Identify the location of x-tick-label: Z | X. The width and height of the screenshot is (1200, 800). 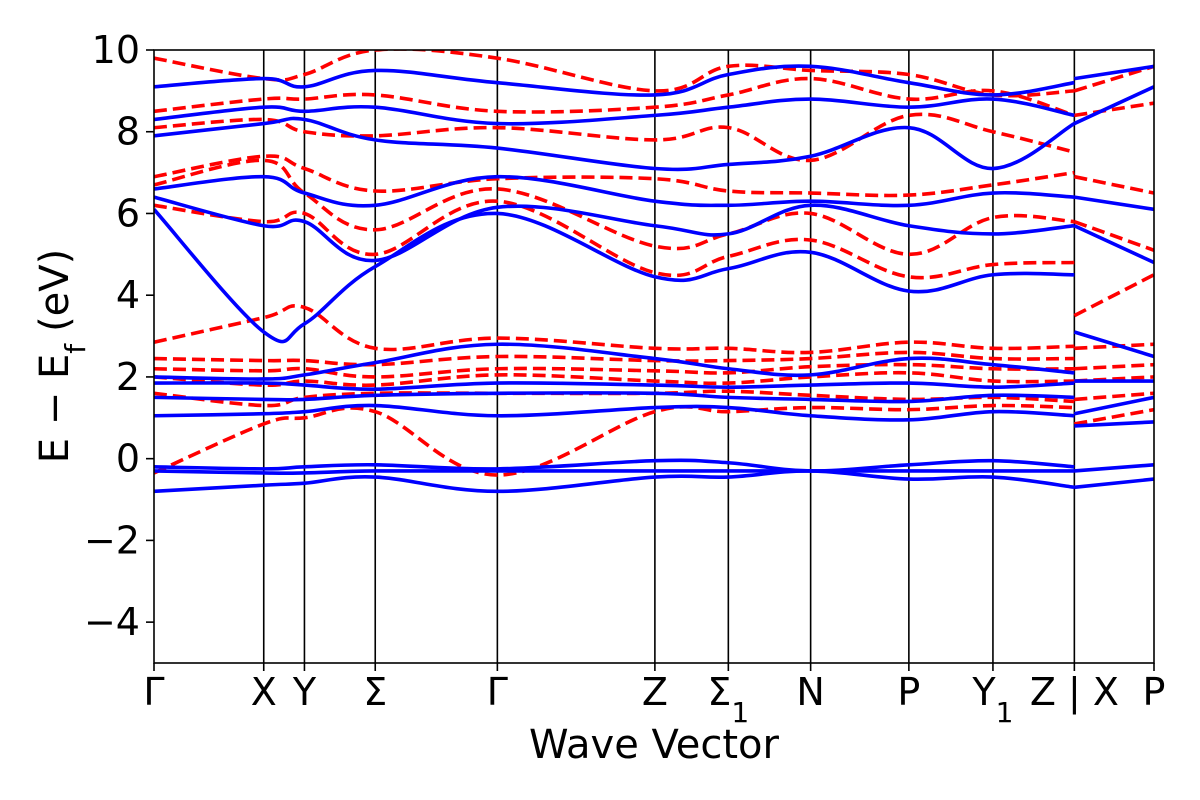
(1074, 692).